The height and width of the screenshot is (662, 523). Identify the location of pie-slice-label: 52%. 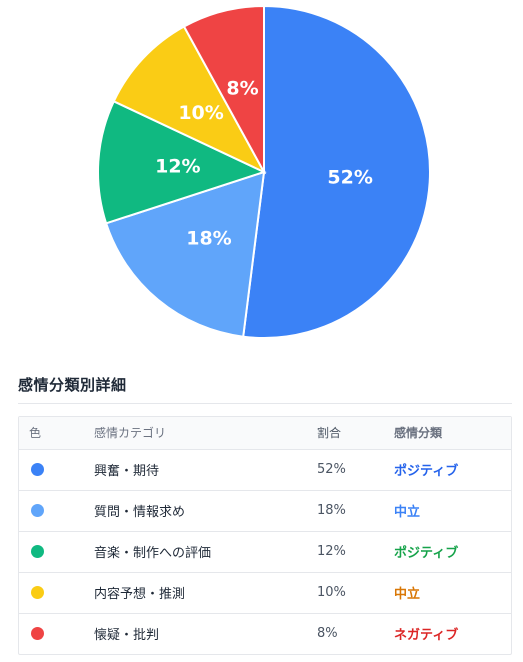
(349, 177).